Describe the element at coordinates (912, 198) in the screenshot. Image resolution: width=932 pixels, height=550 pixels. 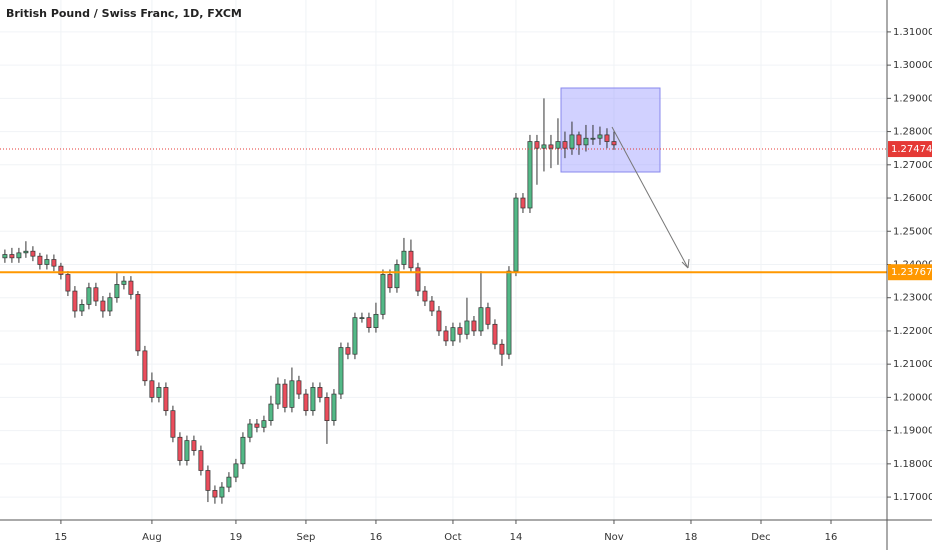
I see `y-tick-label: 1.26000` at that location.